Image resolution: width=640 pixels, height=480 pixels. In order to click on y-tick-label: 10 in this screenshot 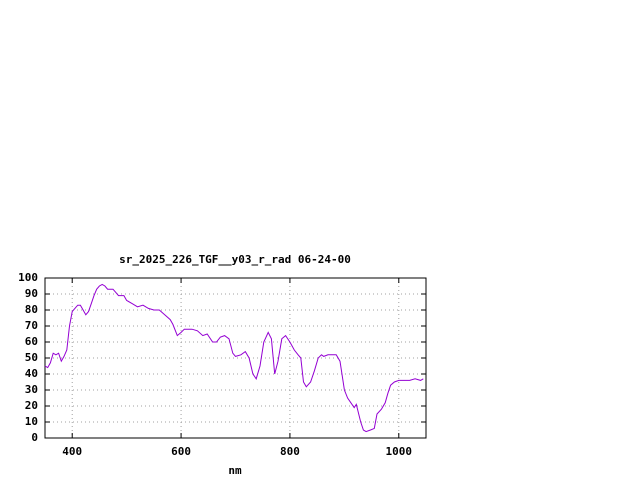, I will do `click(31, 421)`.